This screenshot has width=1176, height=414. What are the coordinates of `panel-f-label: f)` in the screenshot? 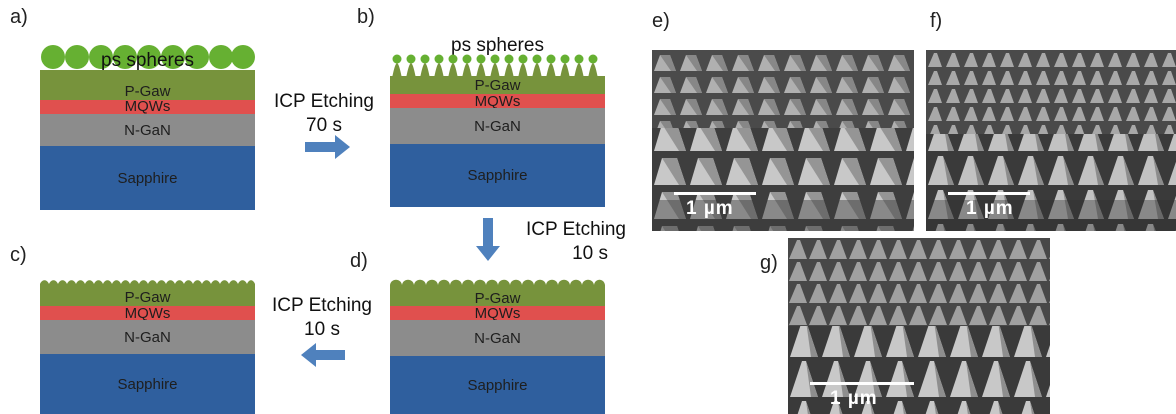 It's located at (936, 21).